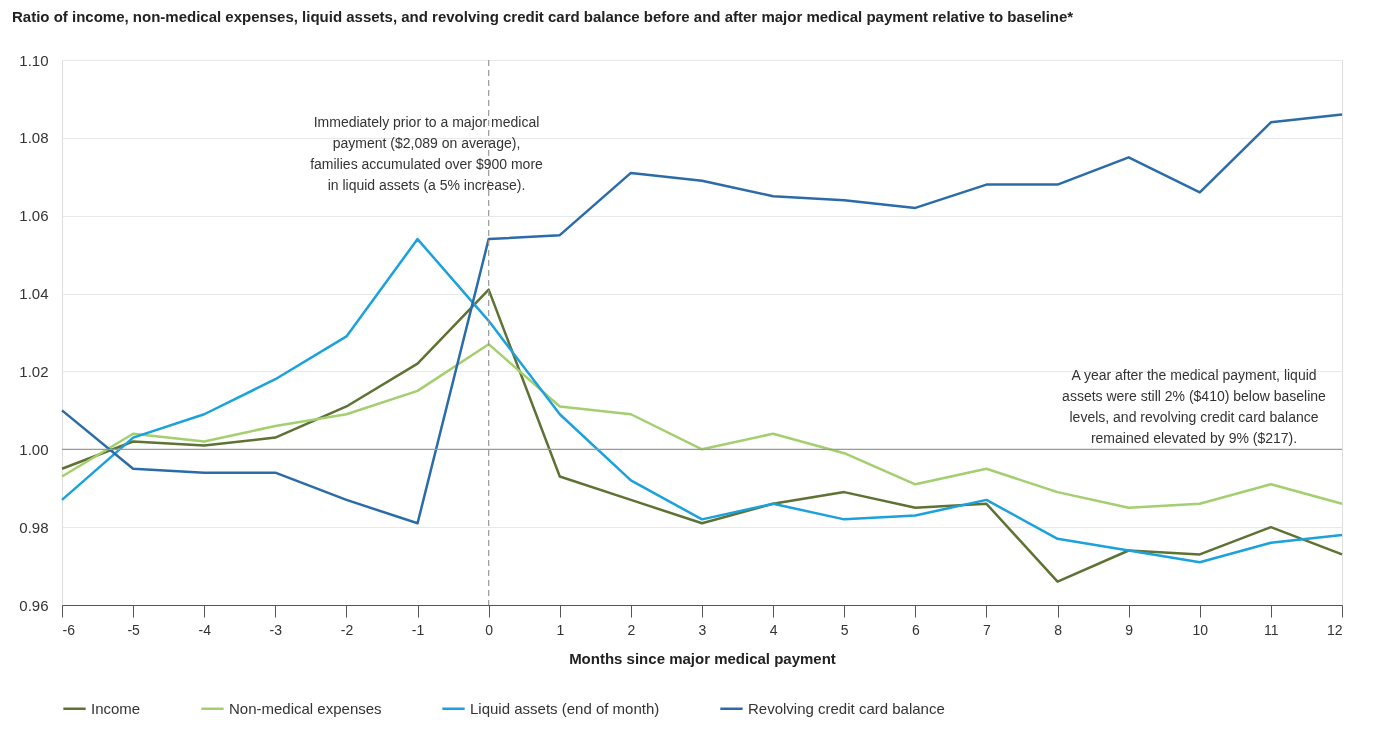 This screenshot has width=1375, height=744. I want to click on legend-label: Income, so click(116, 708).